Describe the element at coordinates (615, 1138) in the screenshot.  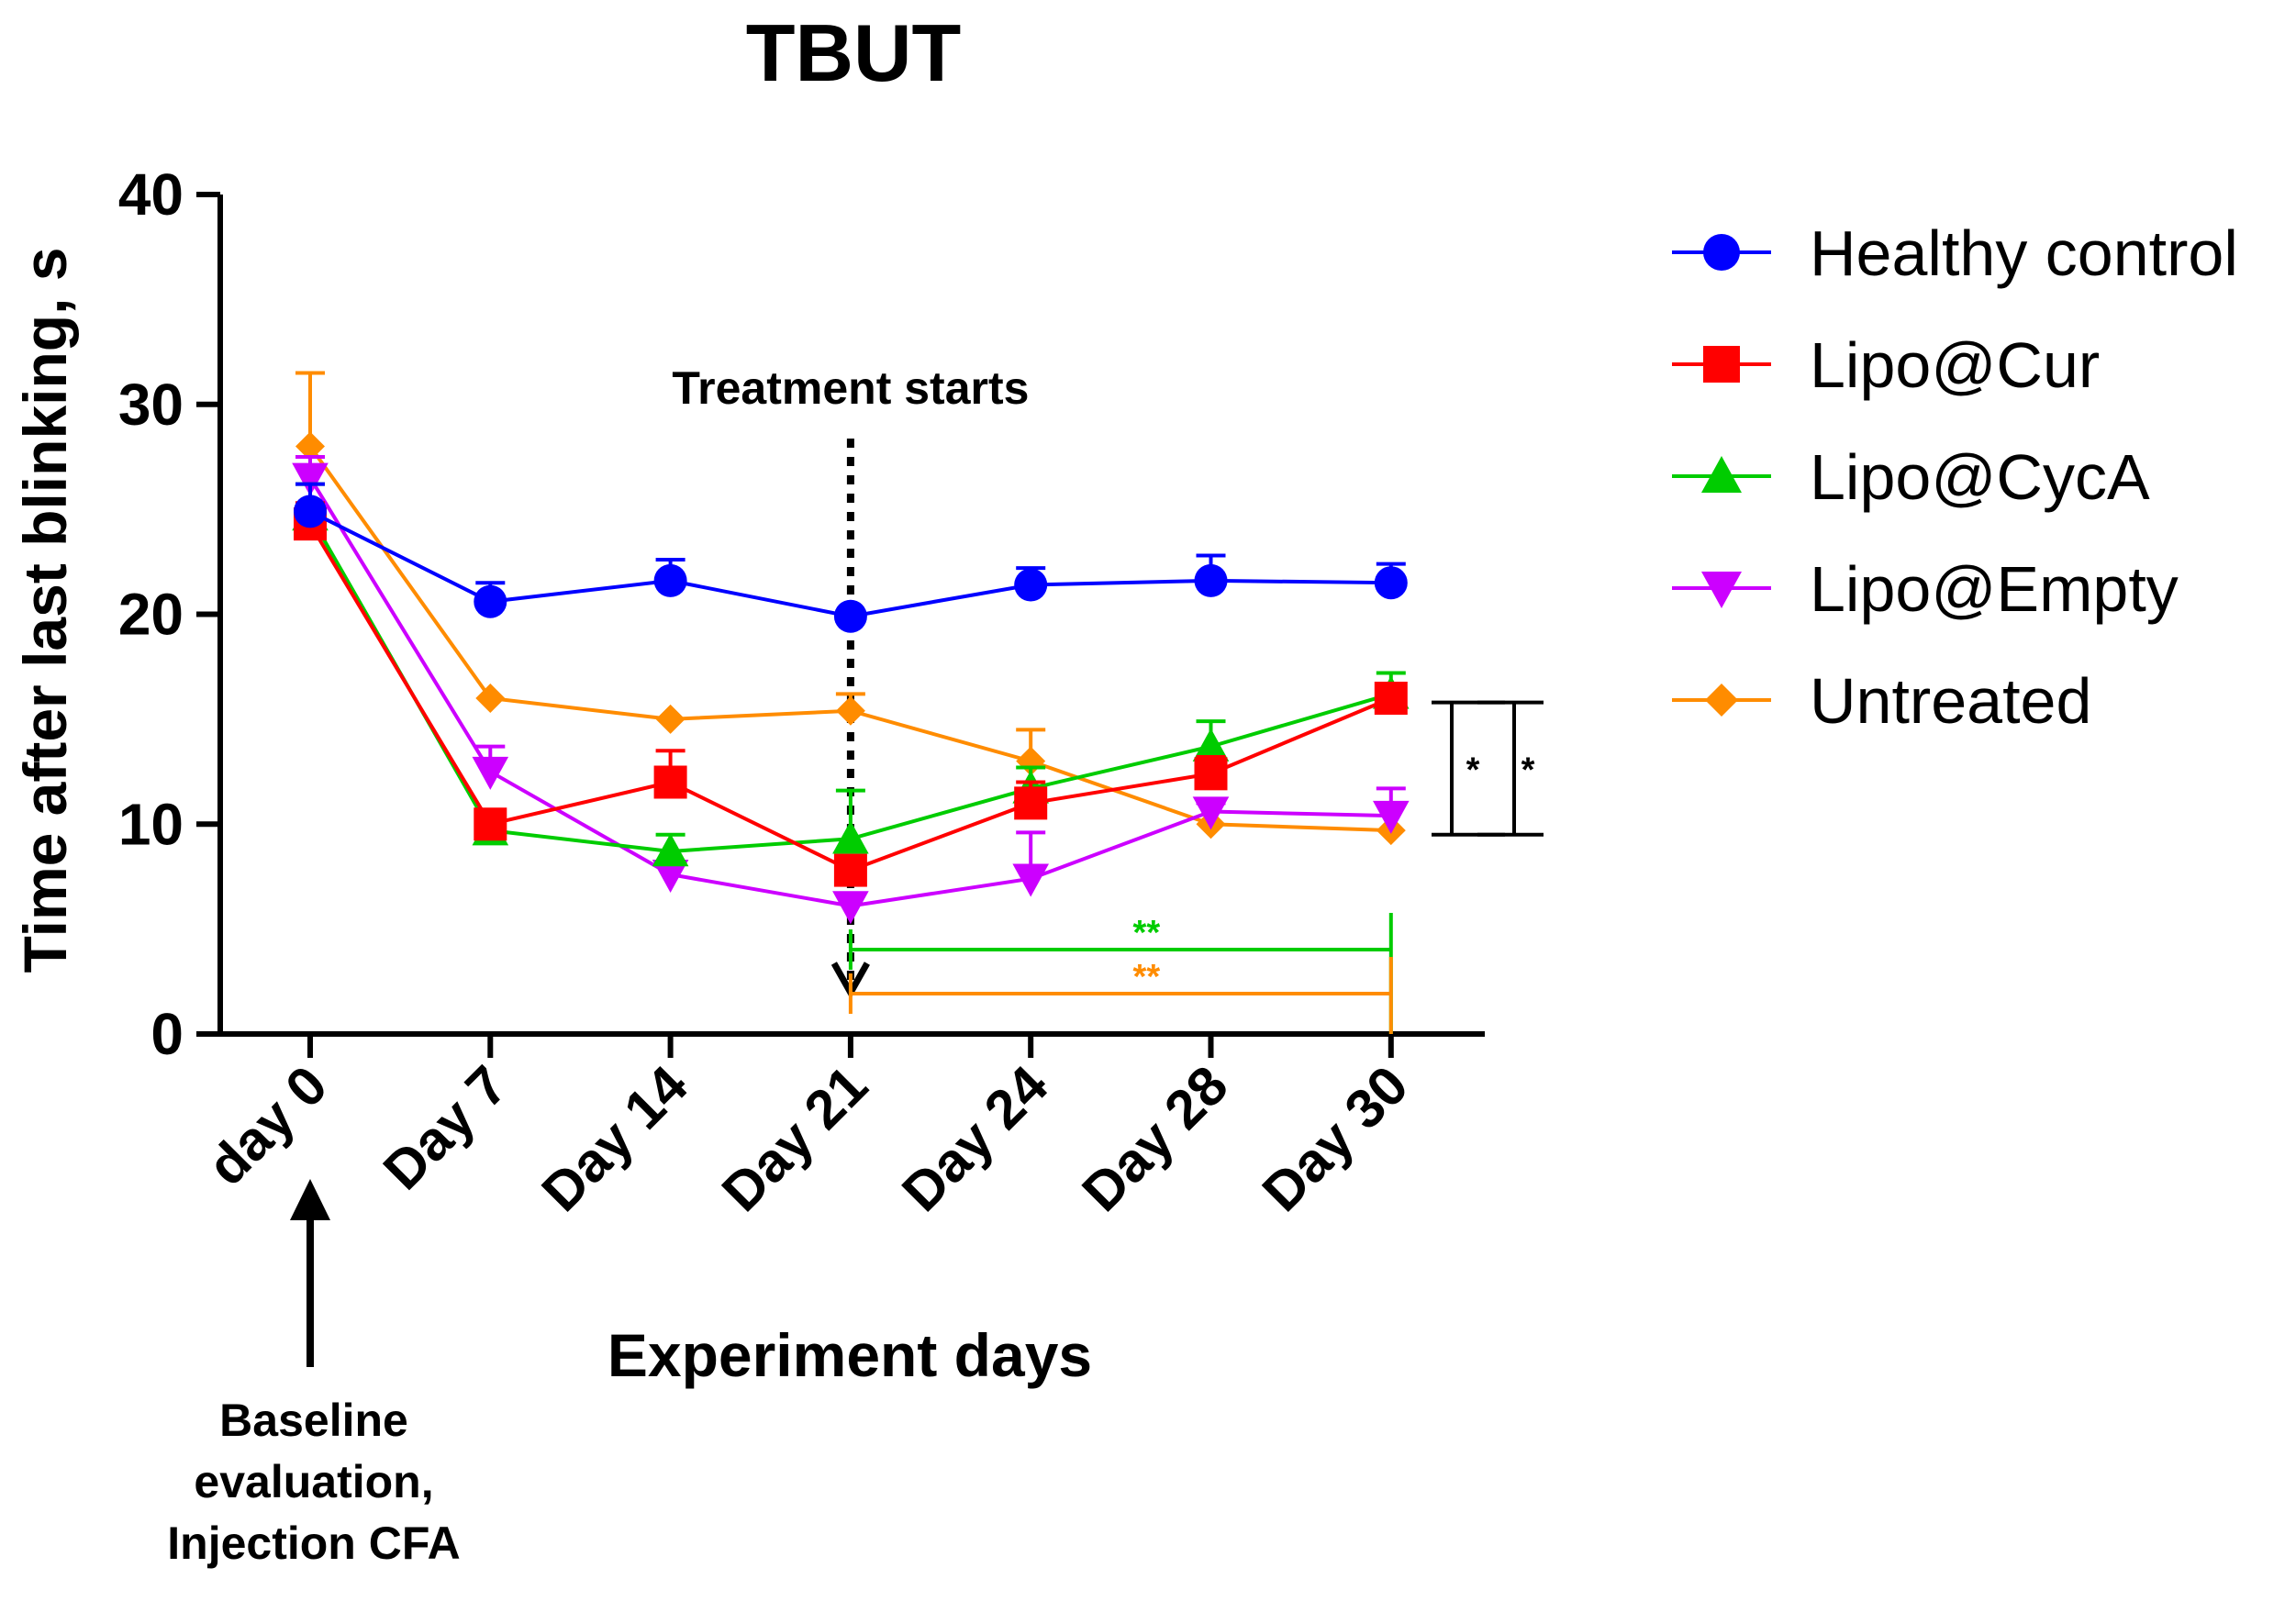
I see `x-tick-label: Day 14` at that location.